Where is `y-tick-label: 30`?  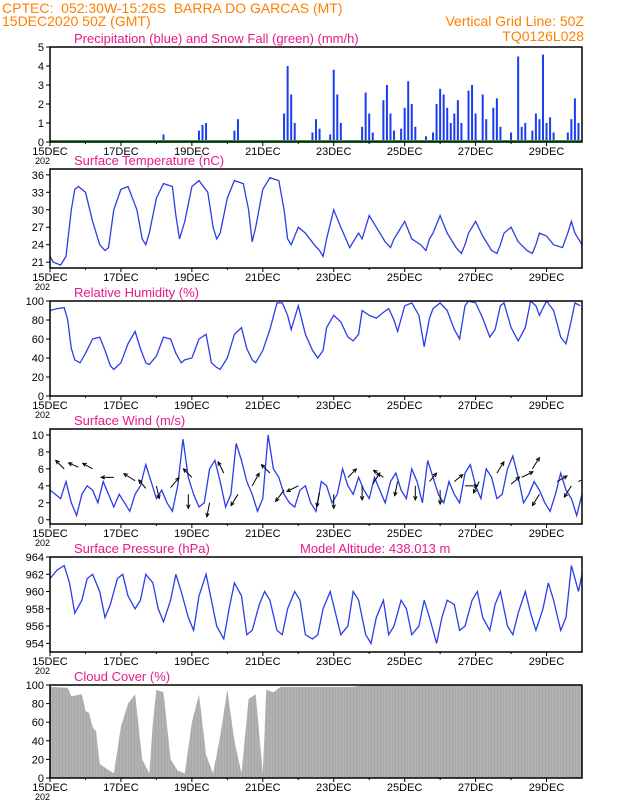
y-tick-label: 30 is located at coordinates (38, 211).